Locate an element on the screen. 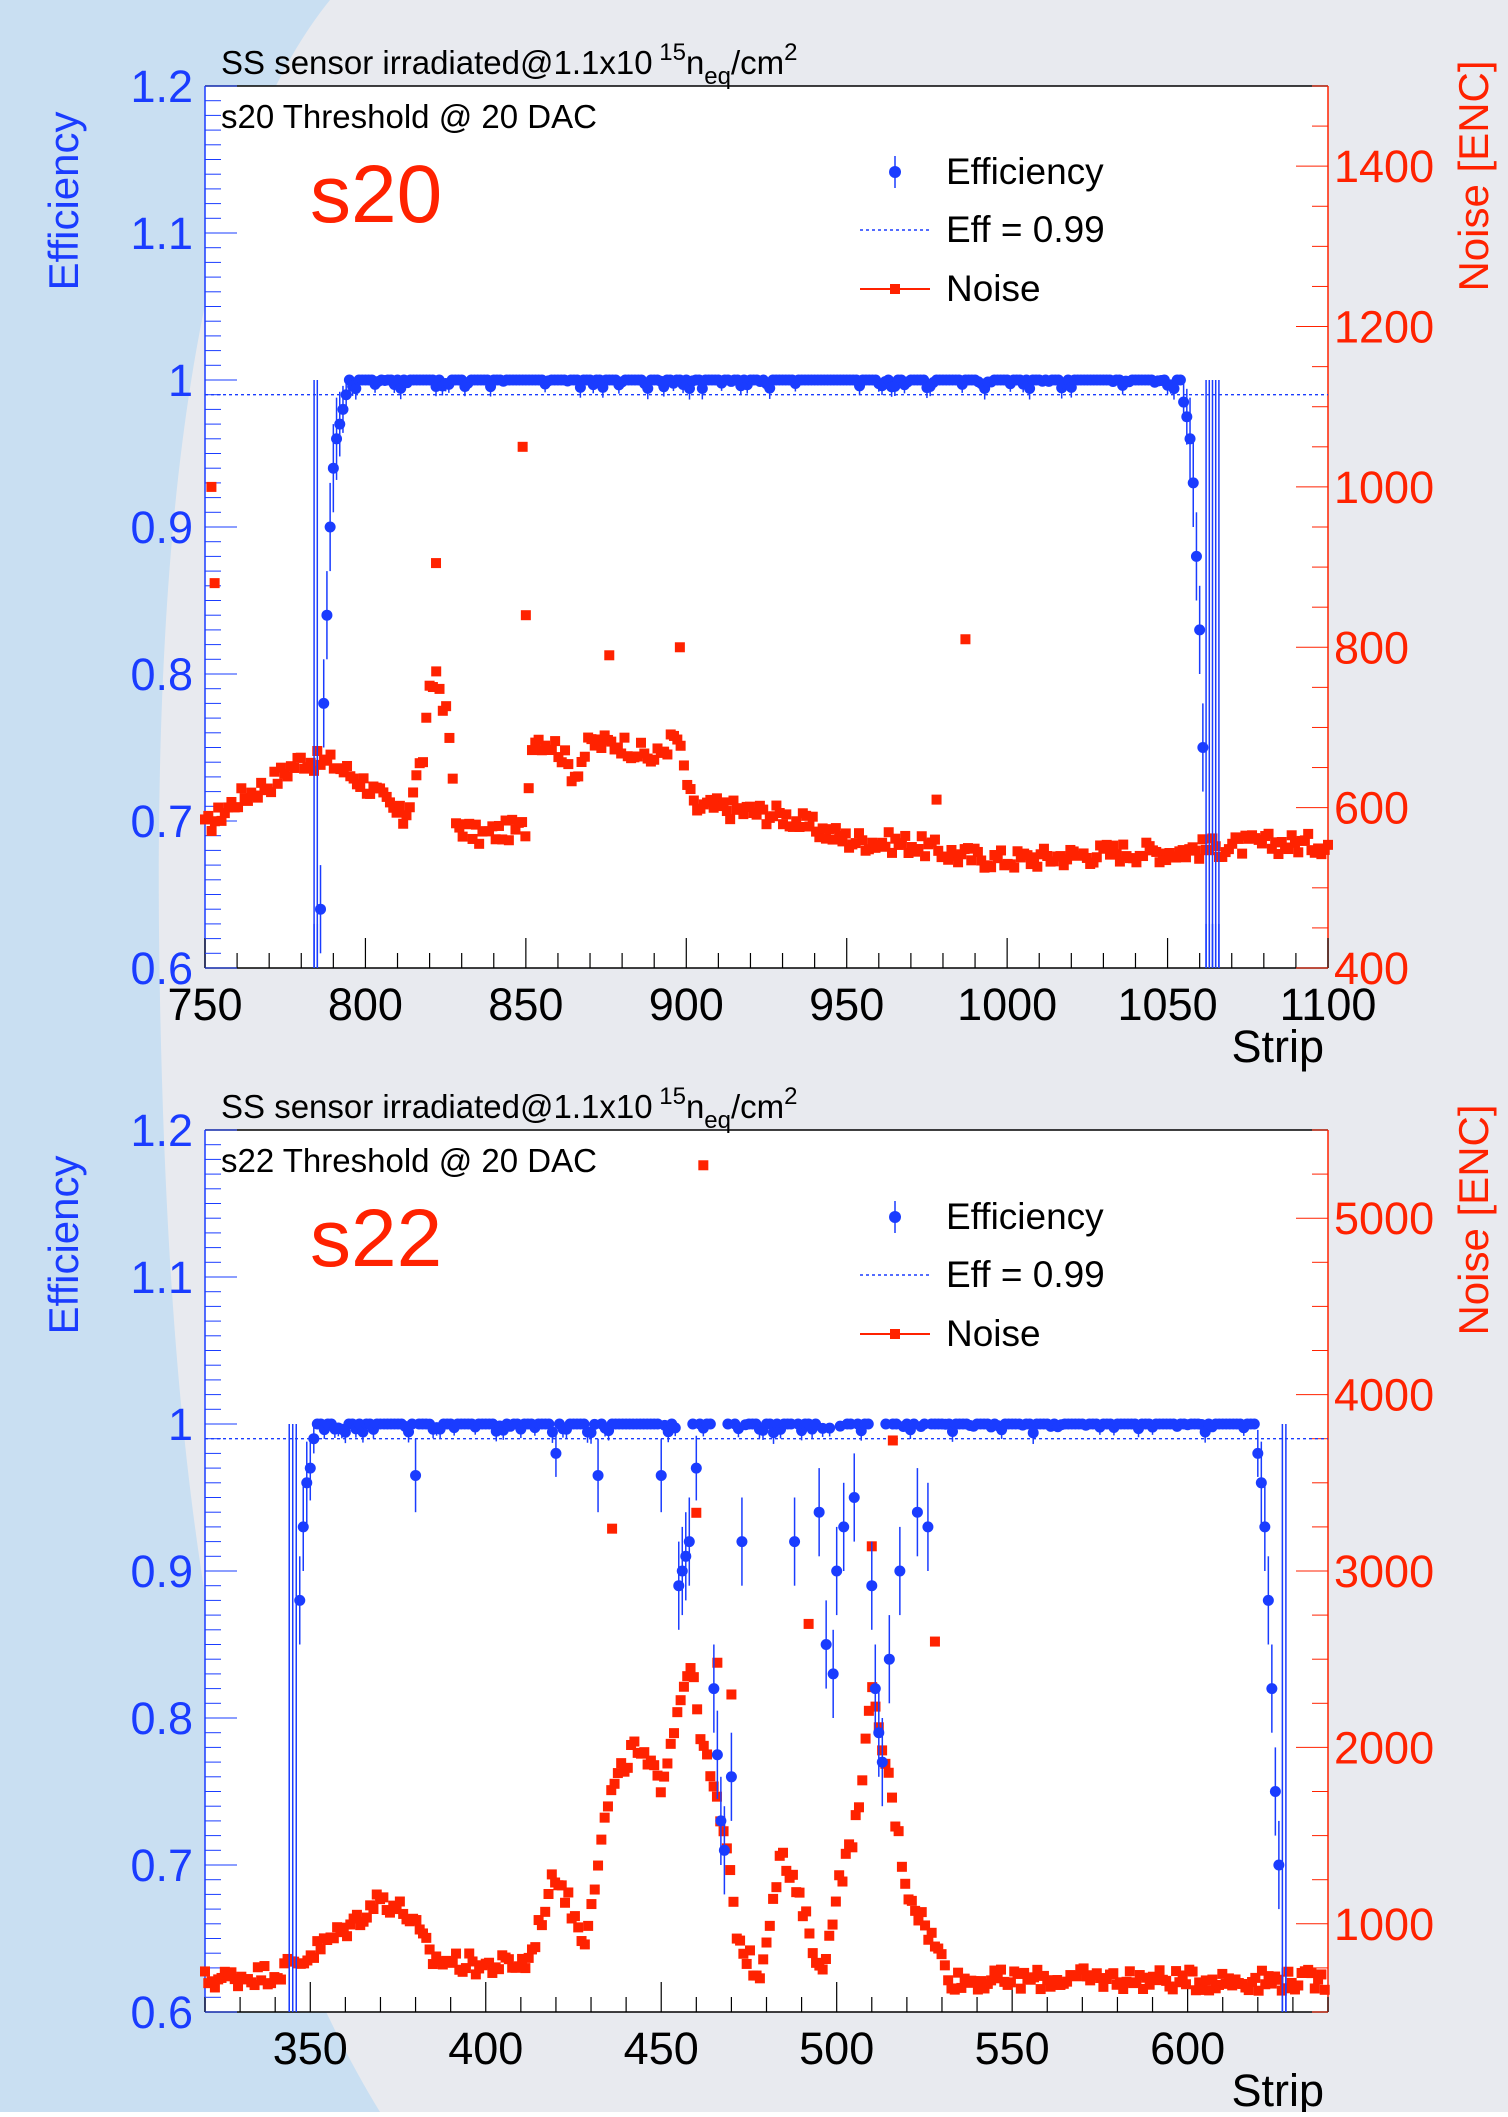 The image size is (1508, 2117). x-tick-label: 500 is located at coordinates (836, 2048).